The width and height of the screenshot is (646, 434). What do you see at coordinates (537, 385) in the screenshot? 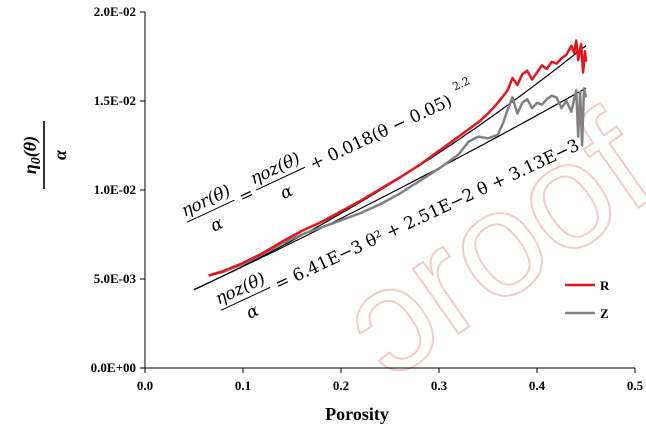
I see `x-tick-label: 0.4` at bounding box center [537, 385].